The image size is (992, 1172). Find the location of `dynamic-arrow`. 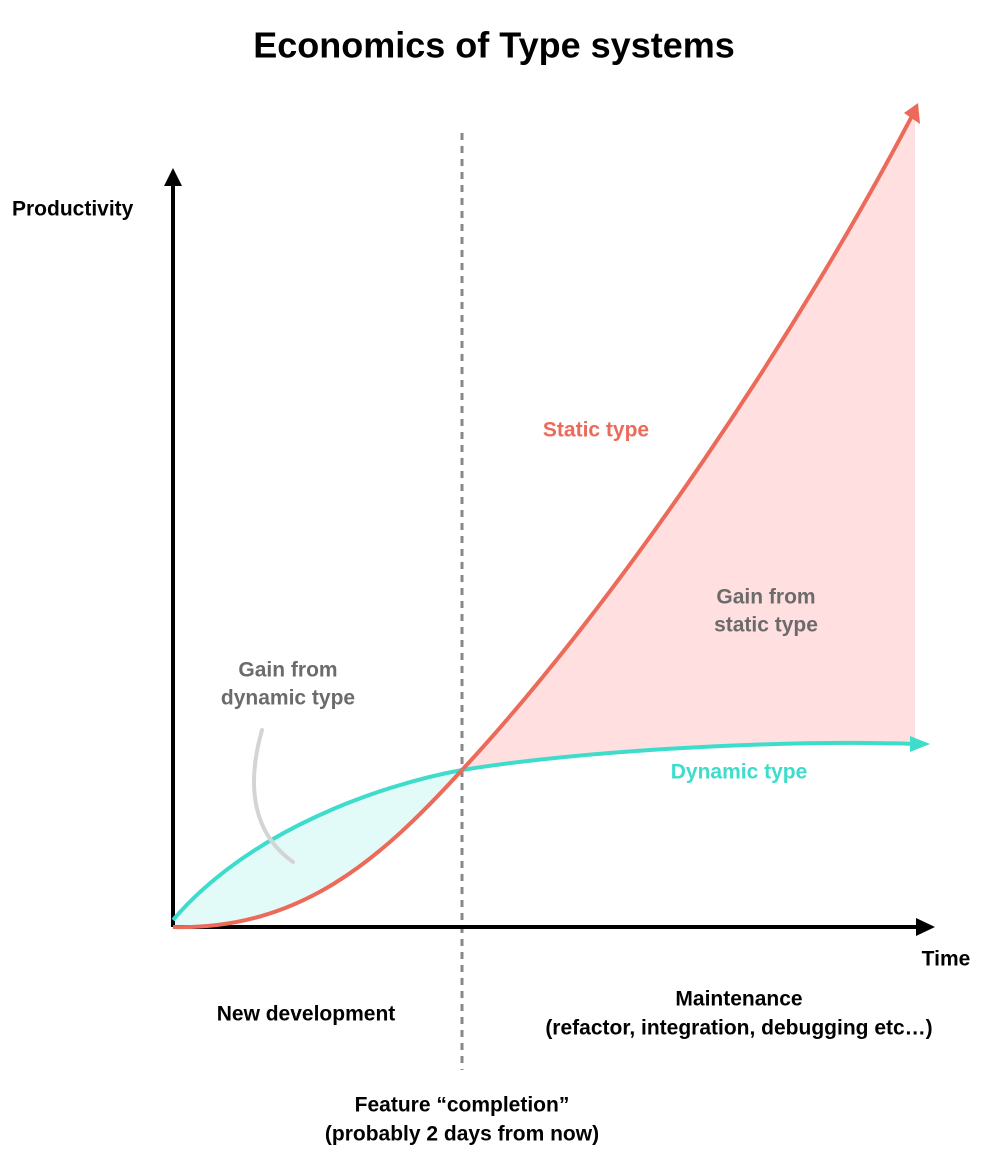

dynamic-arrow is located at coordinates (920, 744).